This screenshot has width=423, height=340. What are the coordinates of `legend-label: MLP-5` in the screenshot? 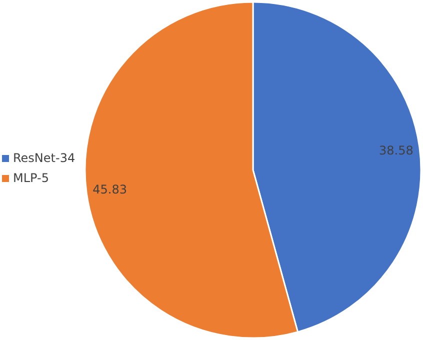 It's located at (31, 178).